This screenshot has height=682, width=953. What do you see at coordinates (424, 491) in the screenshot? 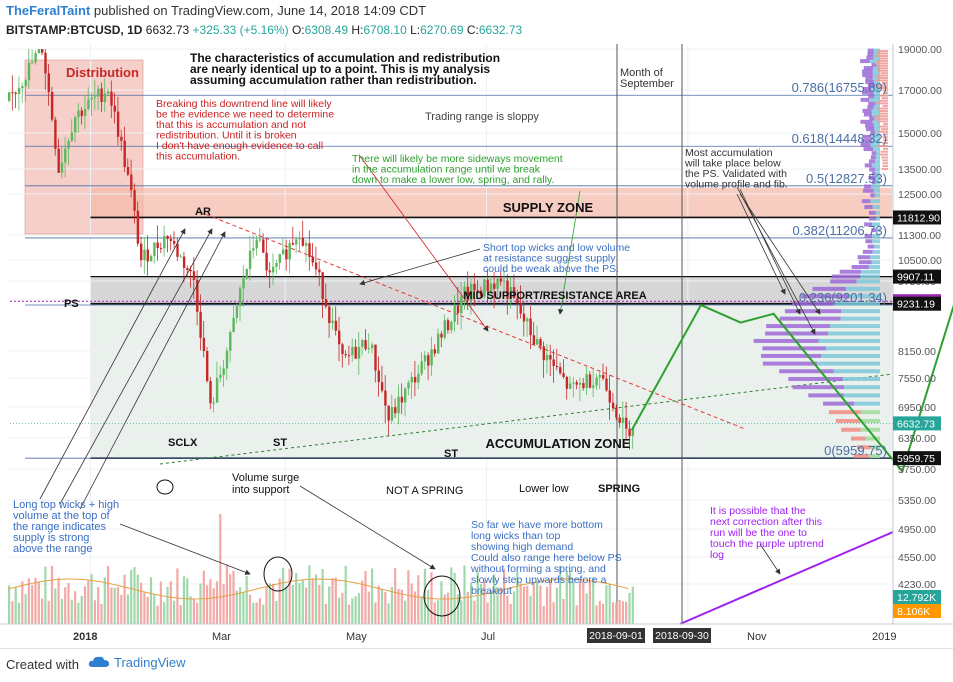
I see `not-spring-label: NOT A SPRING` at bounding box center [424, 491].